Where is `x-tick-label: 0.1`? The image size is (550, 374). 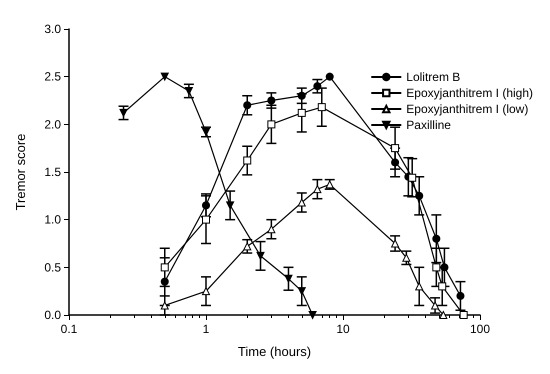 x-tick-label: 0.1 is located at coordinates (69, 329).